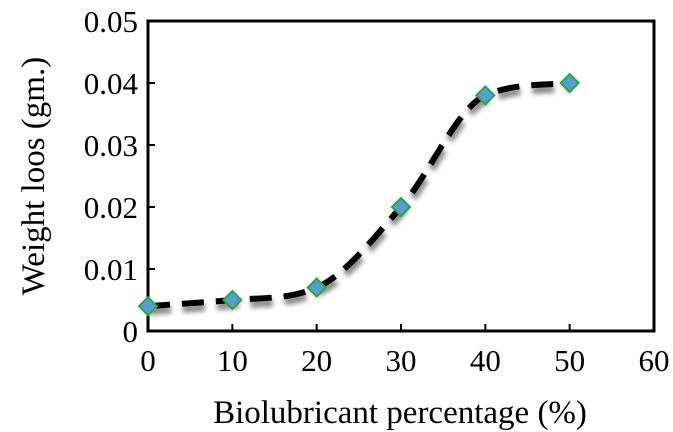  What do you see at coordinates (148, 360) in the screenshot?
I see `x-tick-label: 0` at bounding box center [148, 360].